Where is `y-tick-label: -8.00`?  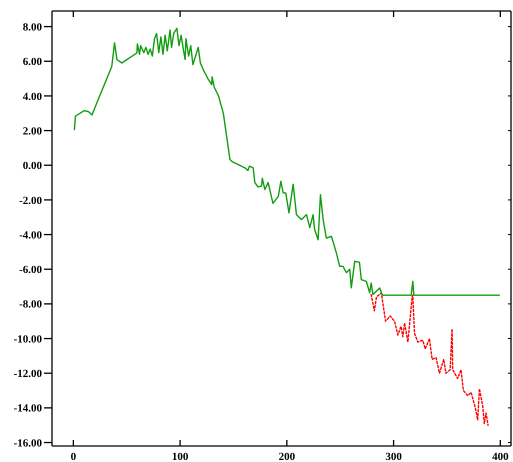 y-tick-label: -8.00 is located at coordinates (30, 304).